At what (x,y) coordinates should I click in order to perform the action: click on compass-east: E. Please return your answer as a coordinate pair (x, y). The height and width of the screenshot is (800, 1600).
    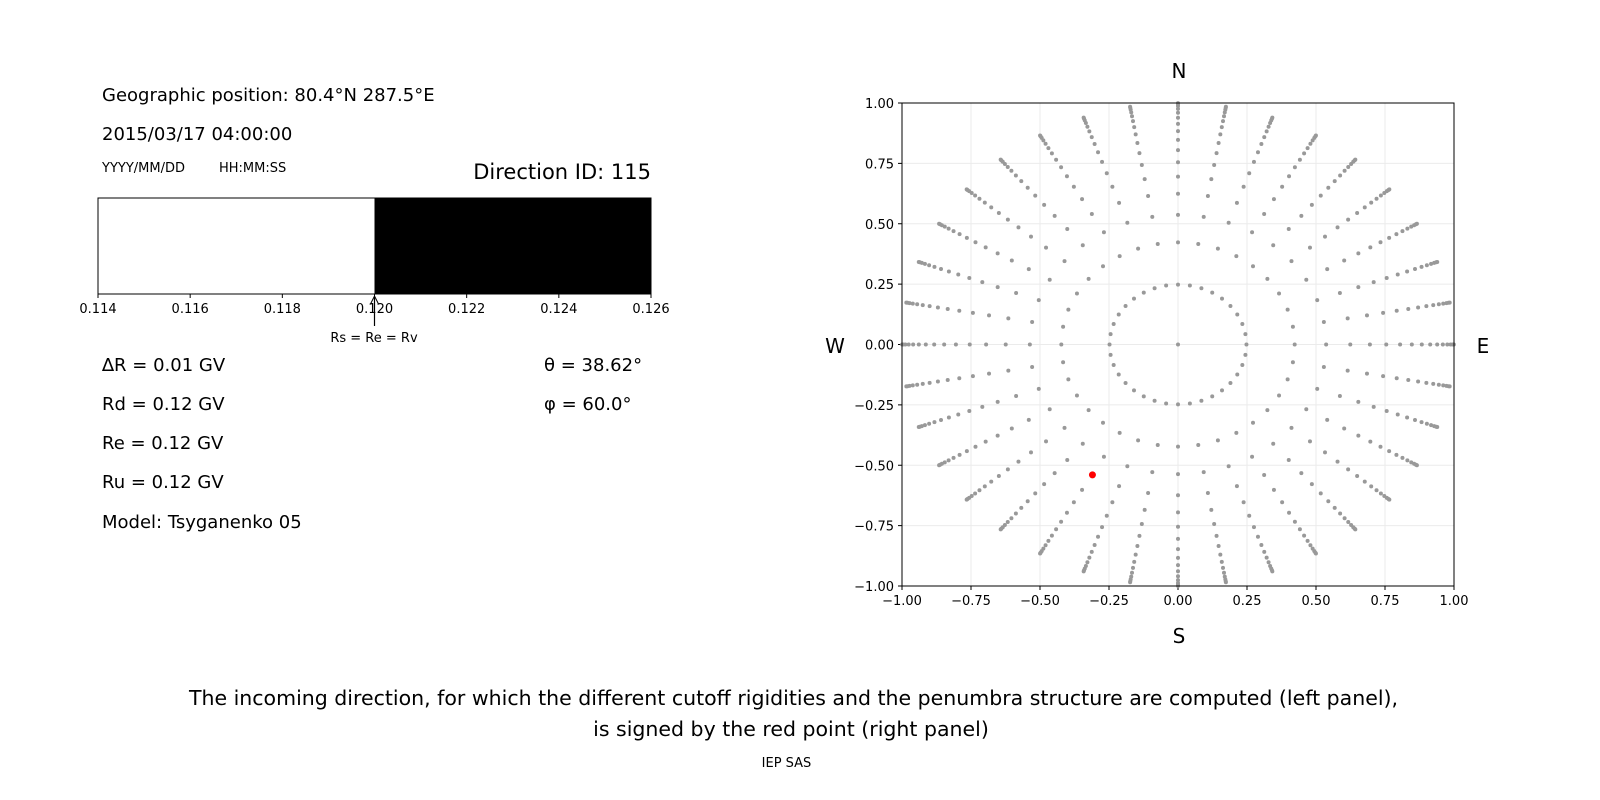
    Looking at the image, I should click on (1483, 346).